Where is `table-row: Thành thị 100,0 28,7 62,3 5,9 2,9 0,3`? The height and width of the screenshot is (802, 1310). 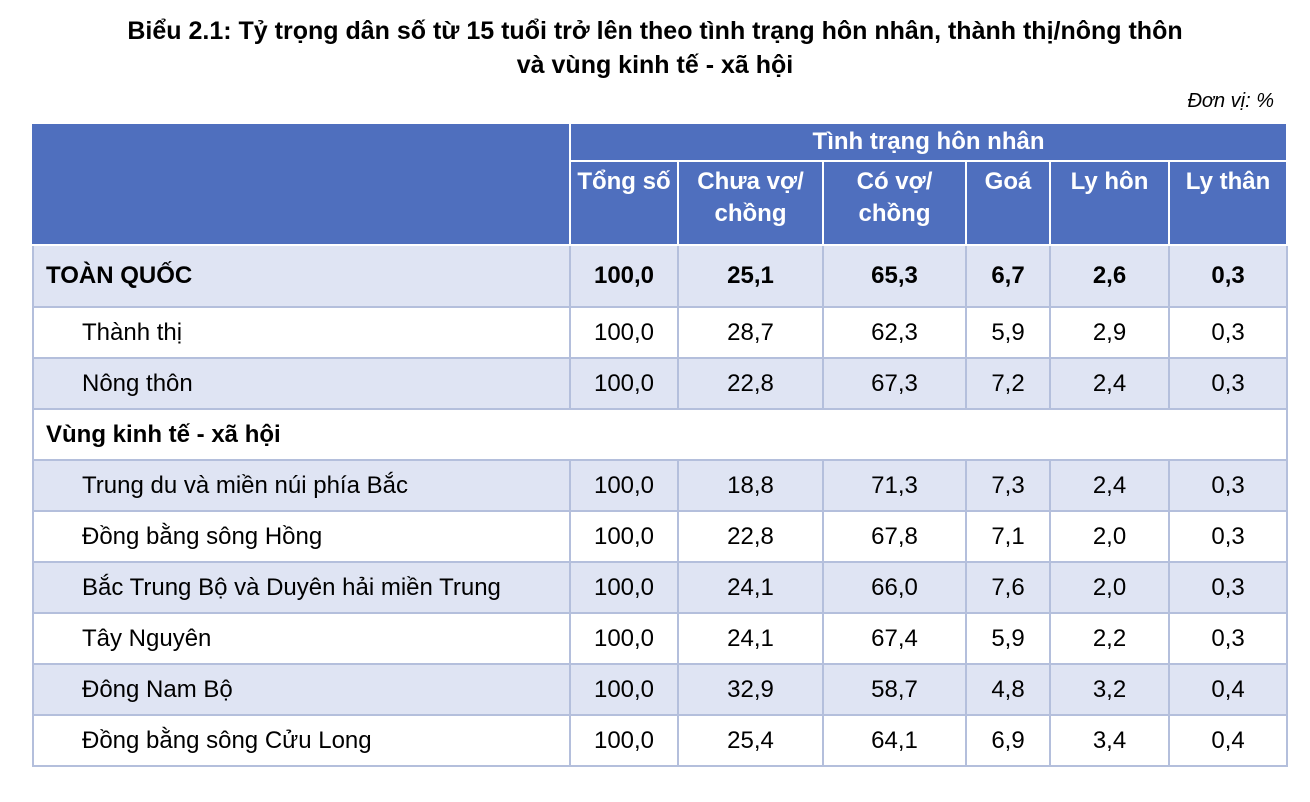
table-row: Thành thị 100,0 28,7 62,3 5,9 2,9 0,3 is located at coordinates (660, 332).